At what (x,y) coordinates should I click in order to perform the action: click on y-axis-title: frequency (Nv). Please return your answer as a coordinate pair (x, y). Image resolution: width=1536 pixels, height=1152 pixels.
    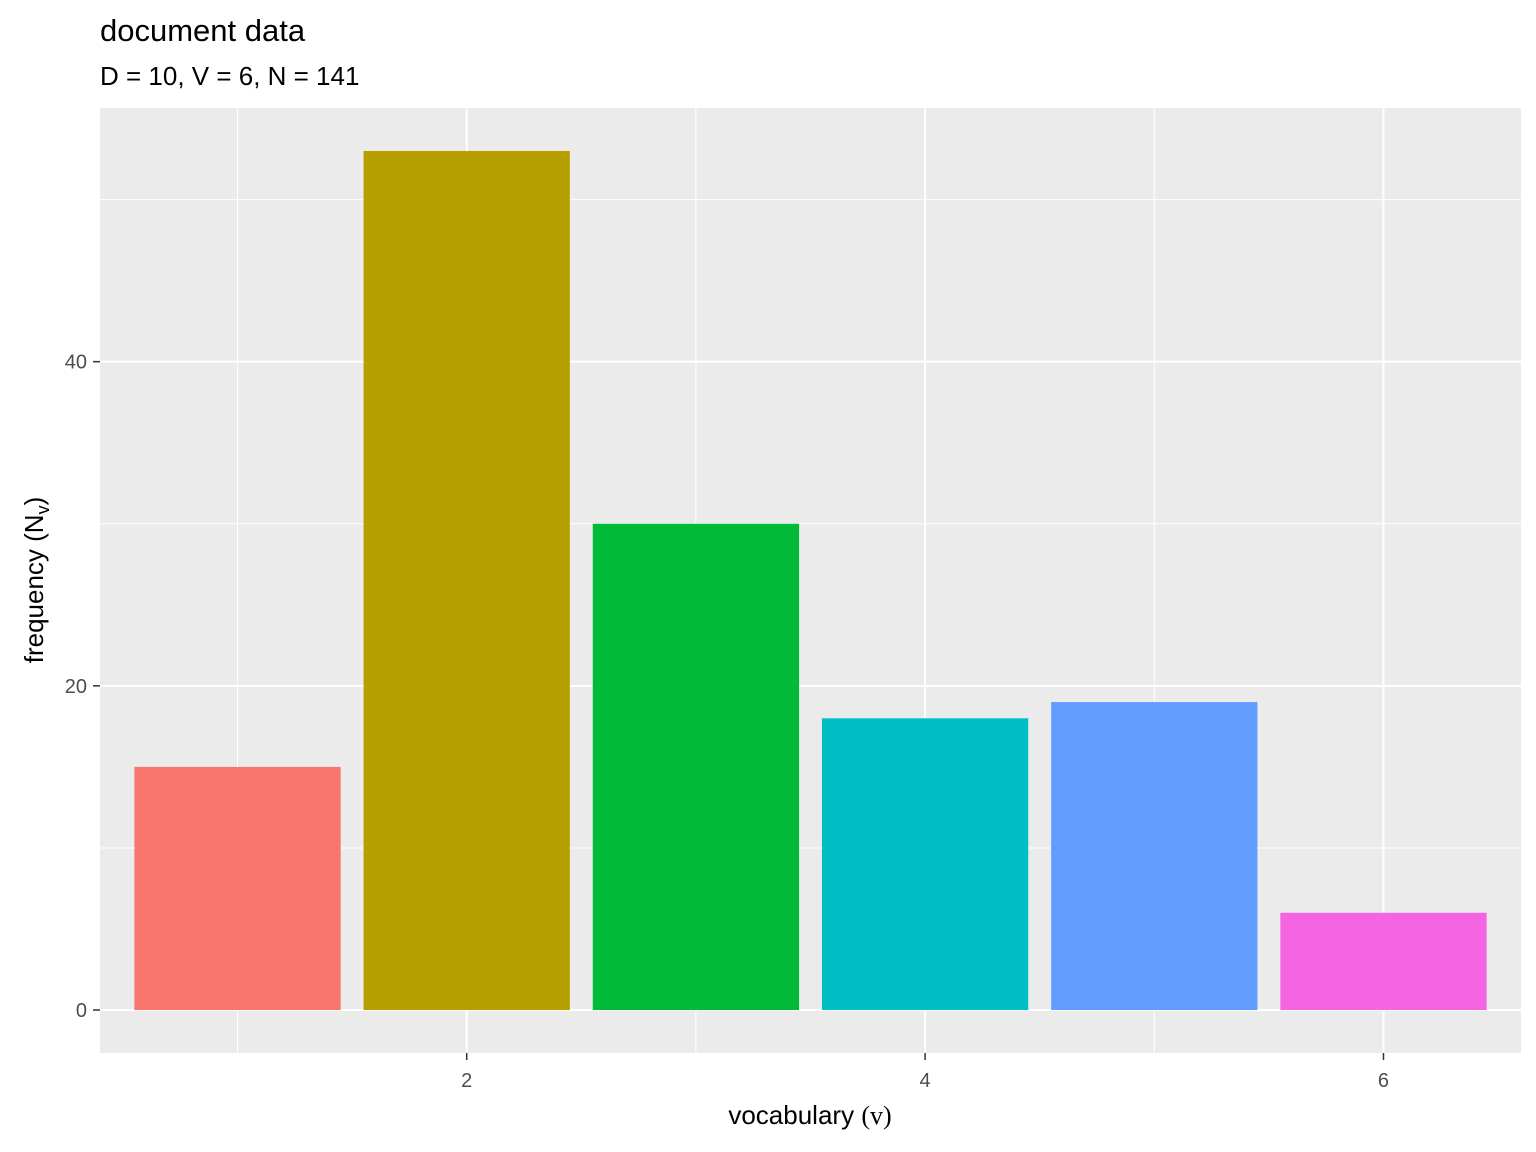
    Looking at the image, I should click on (36, 580).